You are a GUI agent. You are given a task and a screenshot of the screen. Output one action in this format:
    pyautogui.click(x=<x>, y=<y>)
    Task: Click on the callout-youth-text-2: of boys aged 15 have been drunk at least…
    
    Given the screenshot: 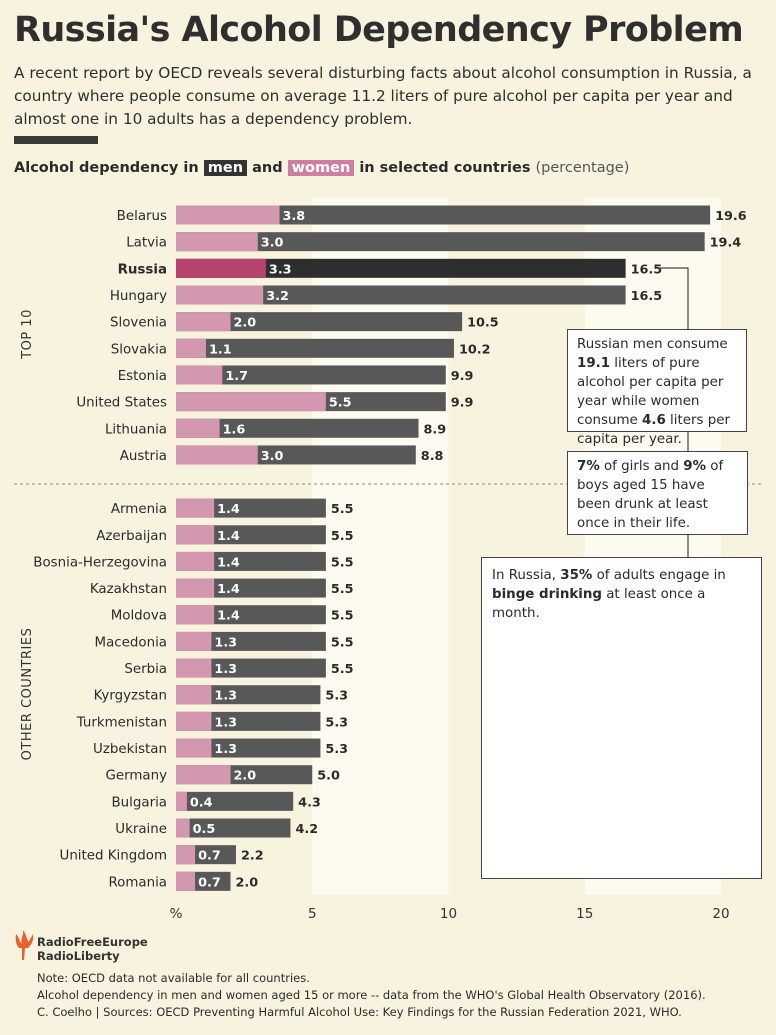 What is the action you would take?
    pyautogui.click(x=650, y=495)
    